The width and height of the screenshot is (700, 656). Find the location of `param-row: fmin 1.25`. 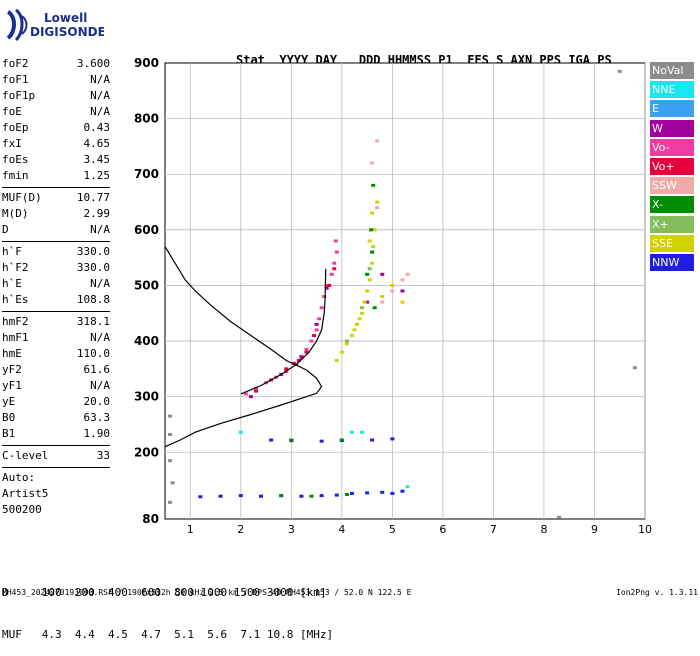

param-row: fmin 1.25 is located at coordinates (56, 176).